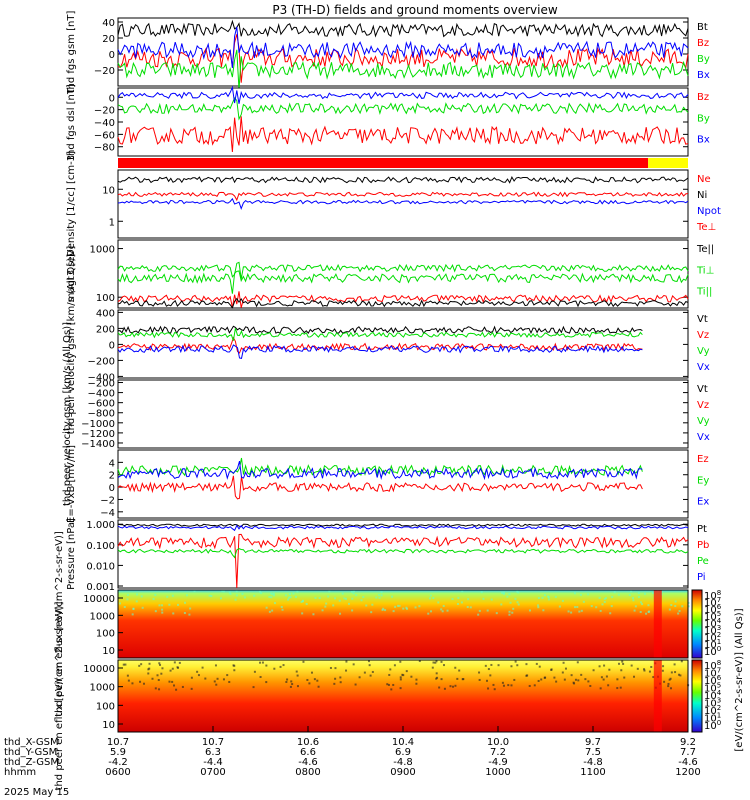 This screenshot has height=800, width=750. I want to click on colorbar-tick-label: 10⁶, so click(713, 680).